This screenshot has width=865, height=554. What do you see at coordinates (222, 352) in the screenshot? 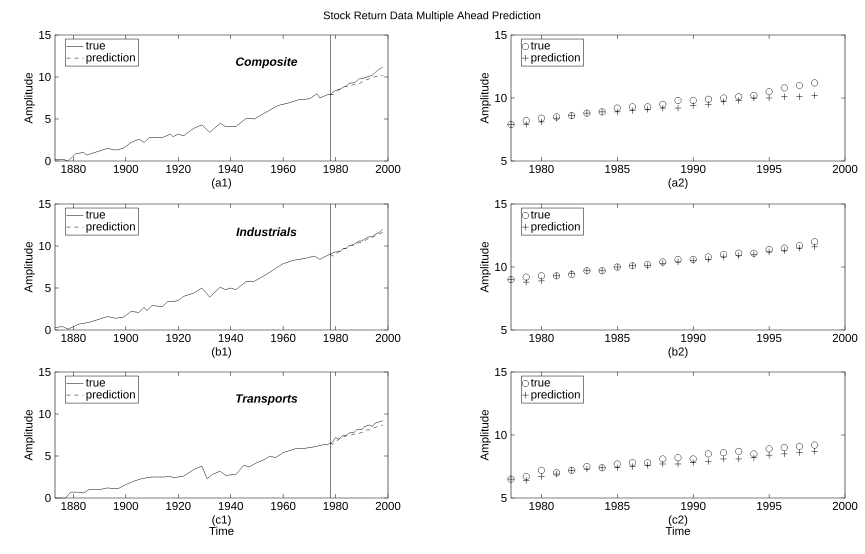
I see `text: (b1)` at bounding box center [222, 352].